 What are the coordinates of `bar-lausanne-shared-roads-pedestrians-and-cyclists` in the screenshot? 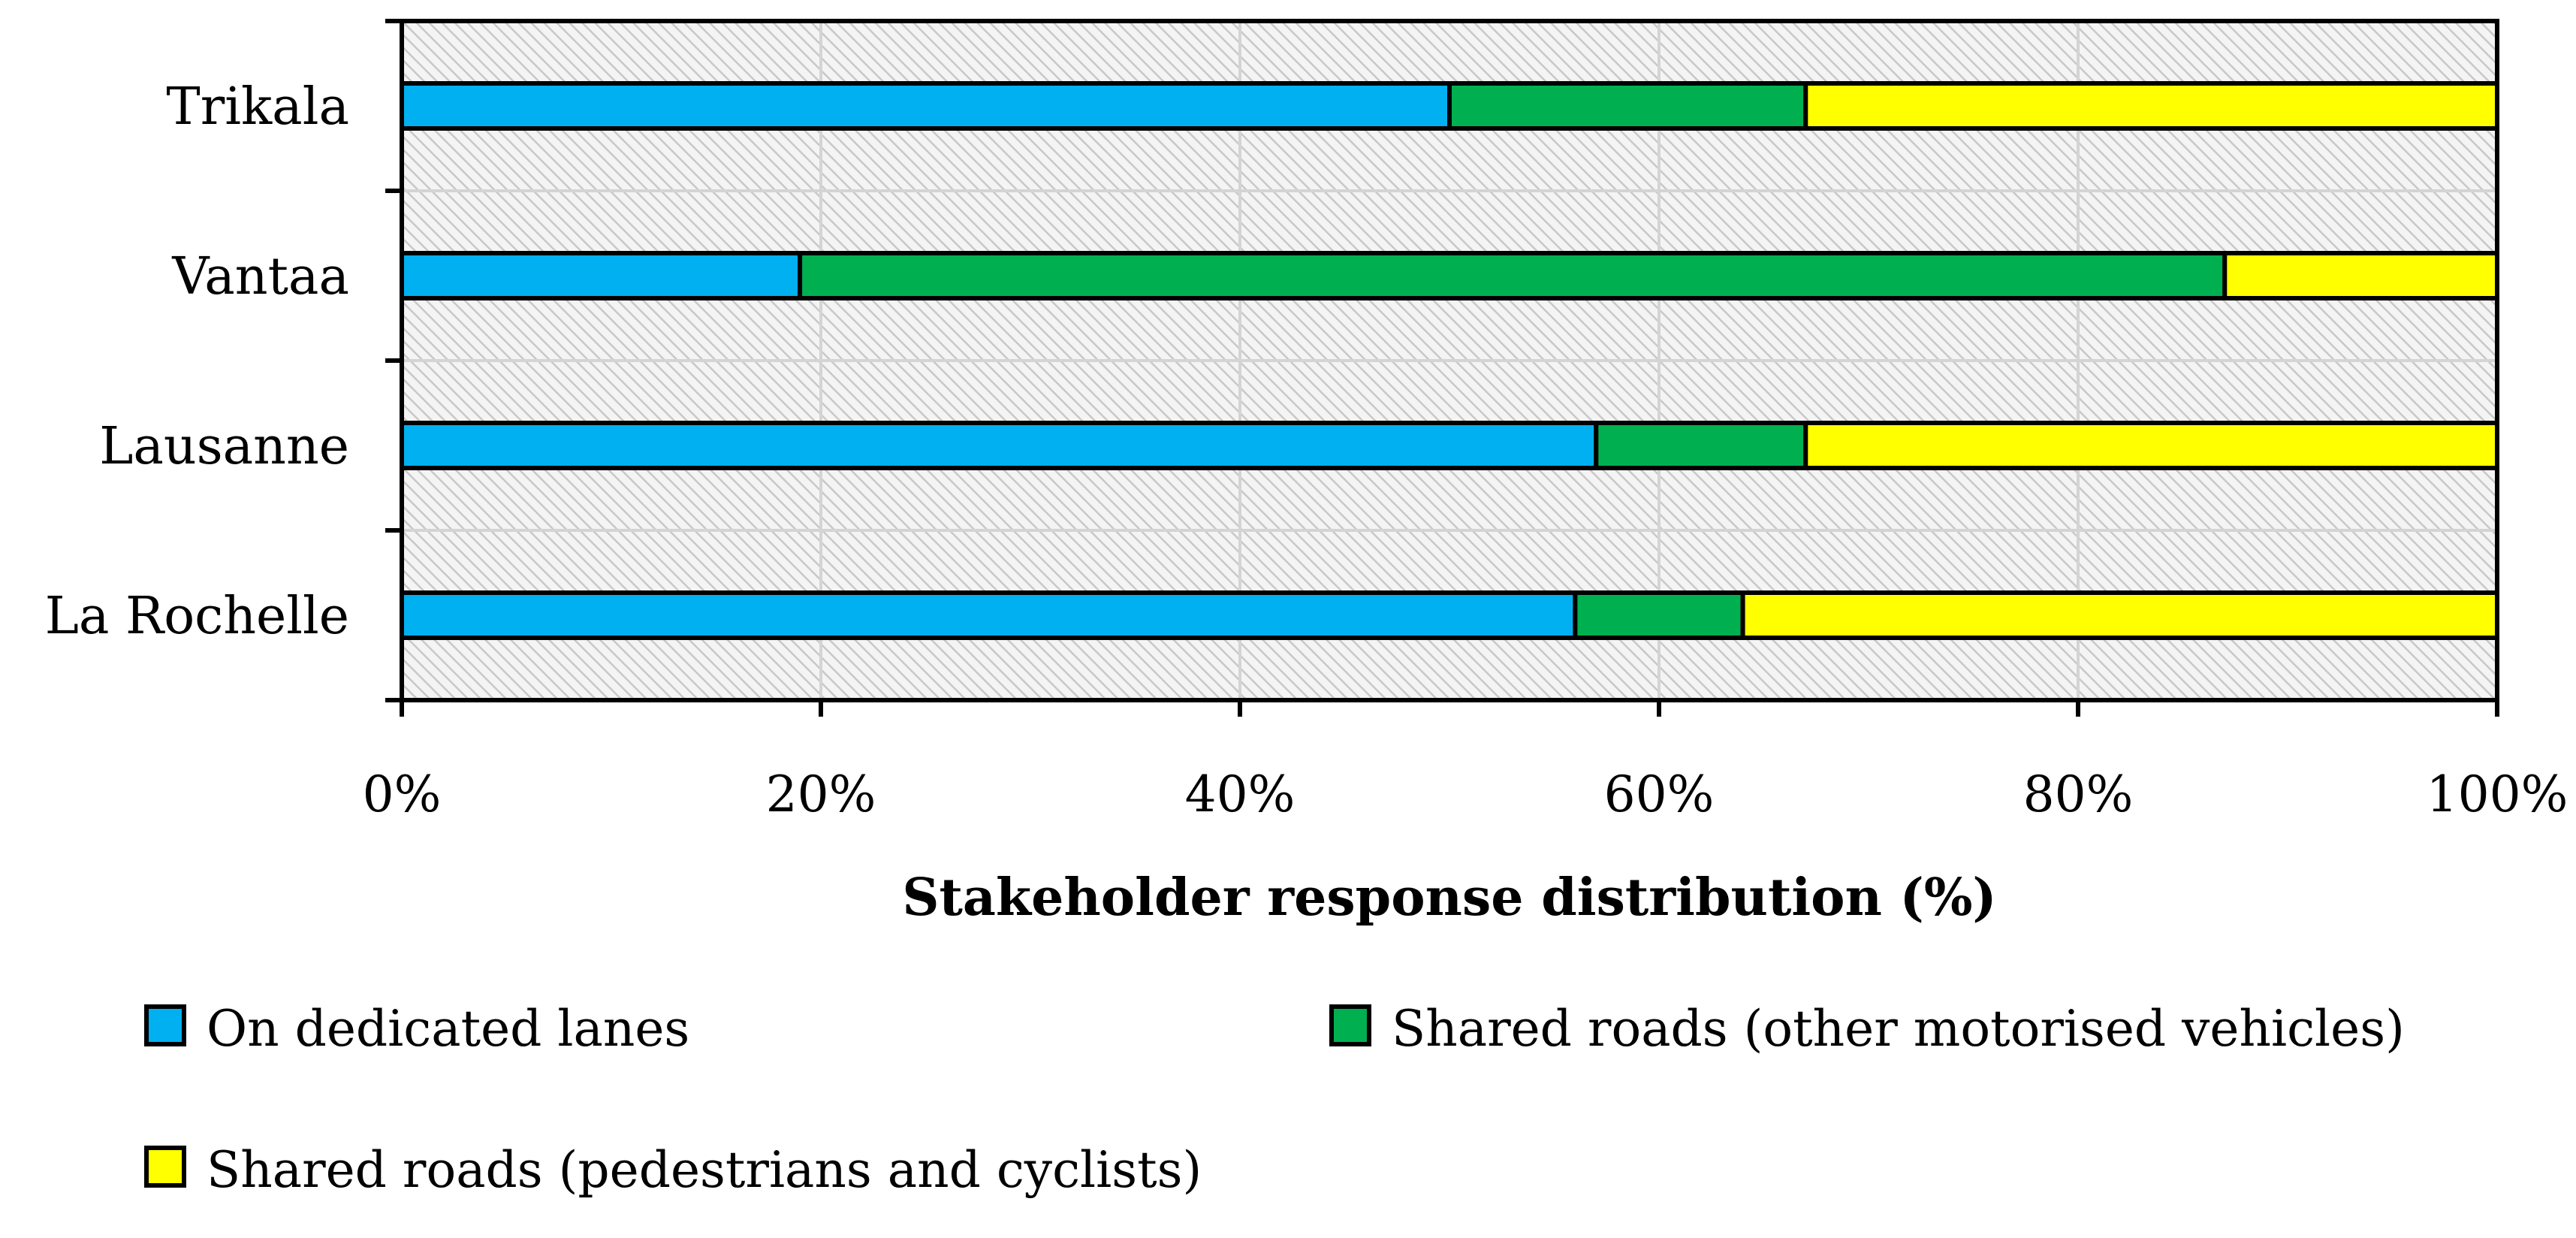 It's located at (2151, 445).